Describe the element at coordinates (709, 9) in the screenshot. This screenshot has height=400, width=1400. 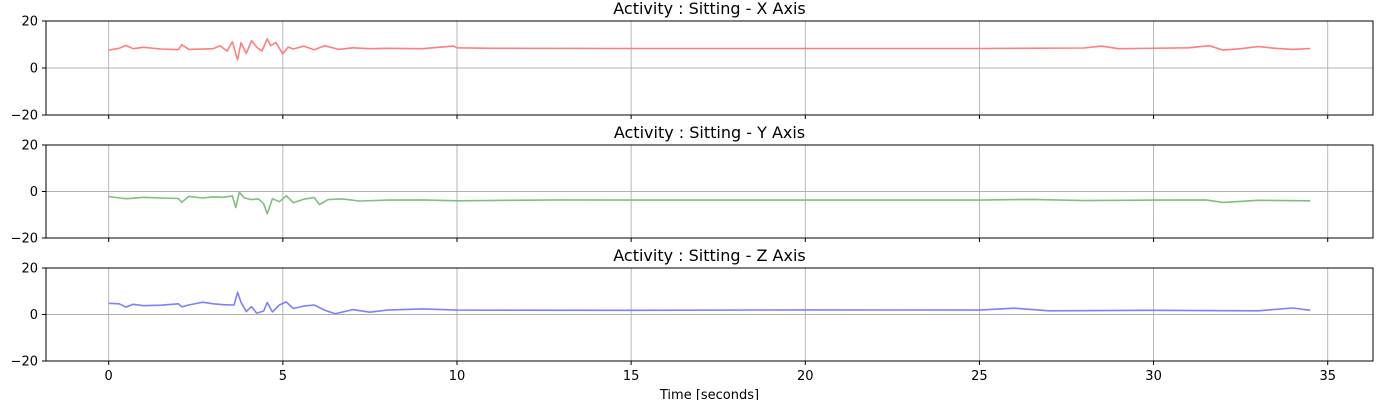
I see `subplot-title: Activity : Sitting - X Axis` at that location.